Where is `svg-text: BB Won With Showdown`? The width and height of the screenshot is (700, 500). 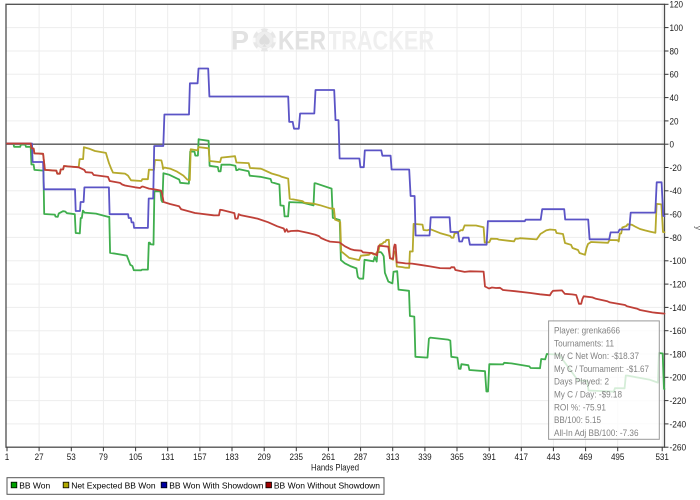
svg-text: BB Won With Showdown is located at coordinates (216, 486).